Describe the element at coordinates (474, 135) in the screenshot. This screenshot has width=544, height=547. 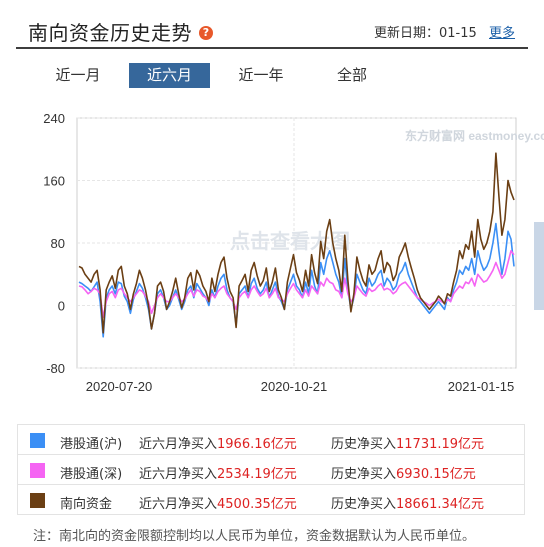
I see `watermark-logo: 东方财富网 eastmoney.com` at that location.